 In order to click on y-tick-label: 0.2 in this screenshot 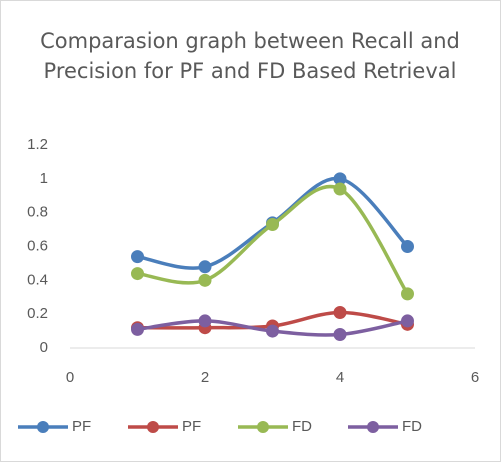, I will do `click(37, 313)`.